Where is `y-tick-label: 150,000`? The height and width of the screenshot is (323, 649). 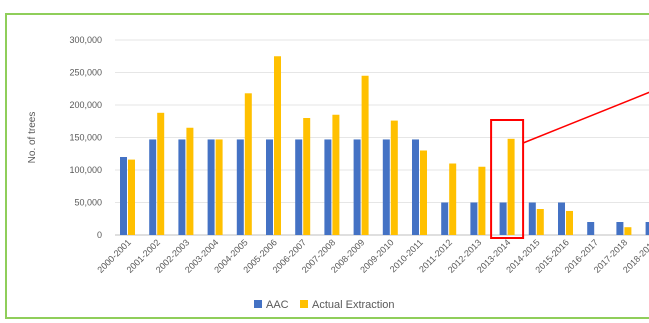 y-tick-label: 150,000 is located at coordinates (85, 138).